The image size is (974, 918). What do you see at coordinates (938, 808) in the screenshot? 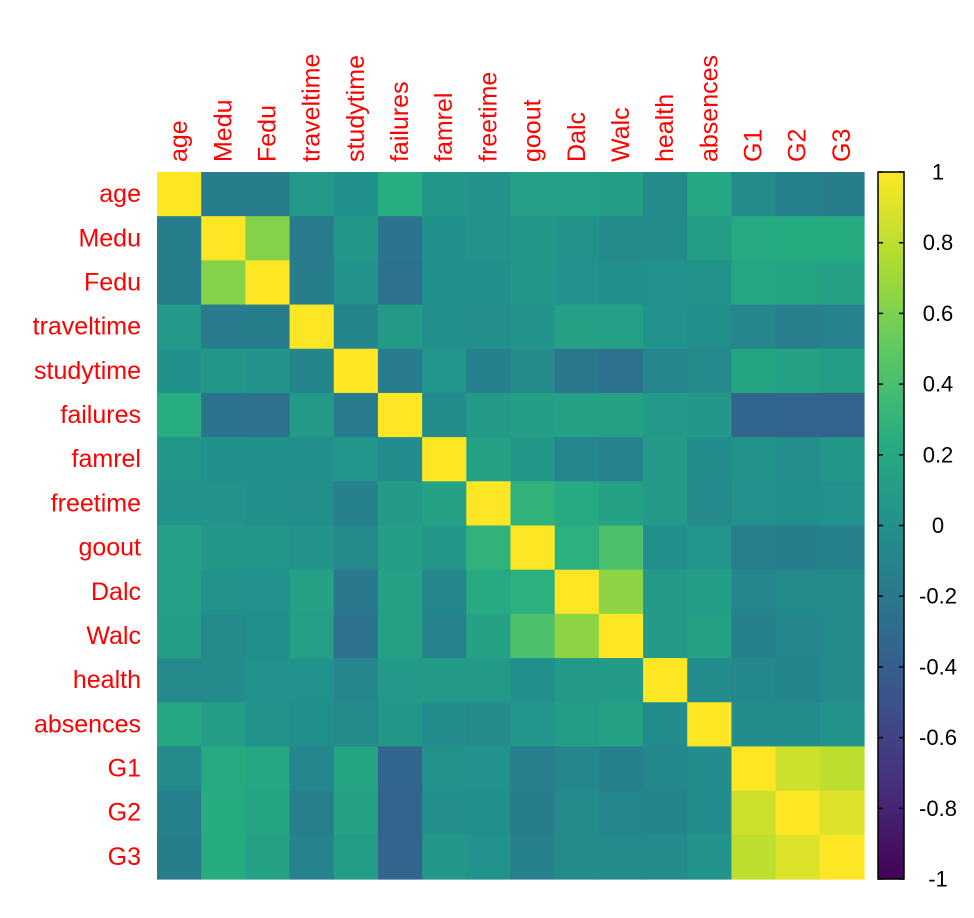
I see `colorbar-tick-label: -0.8` at bounding box center [938, 808].